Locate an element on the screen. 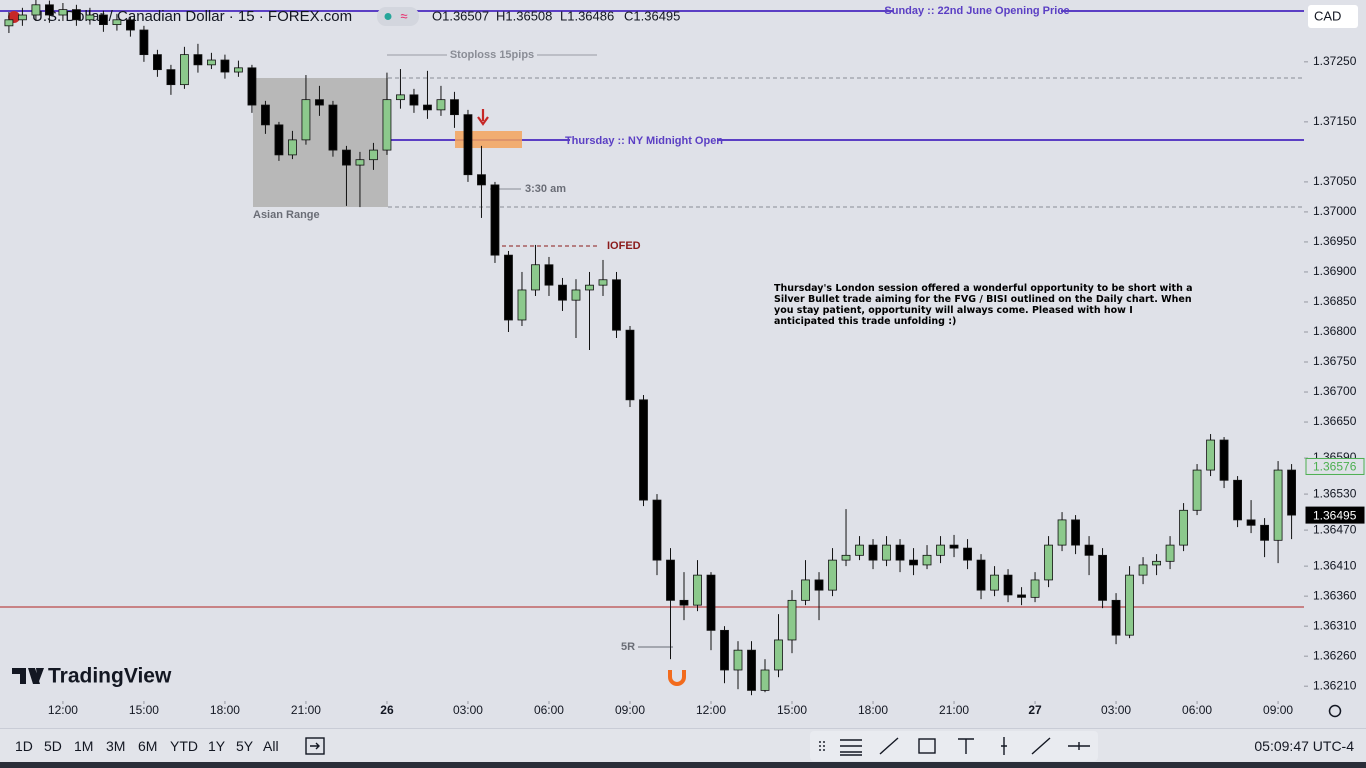 The width and height of the screenshot is (1366, 768). range-button: 1Y is located at coordinates (217, 746).